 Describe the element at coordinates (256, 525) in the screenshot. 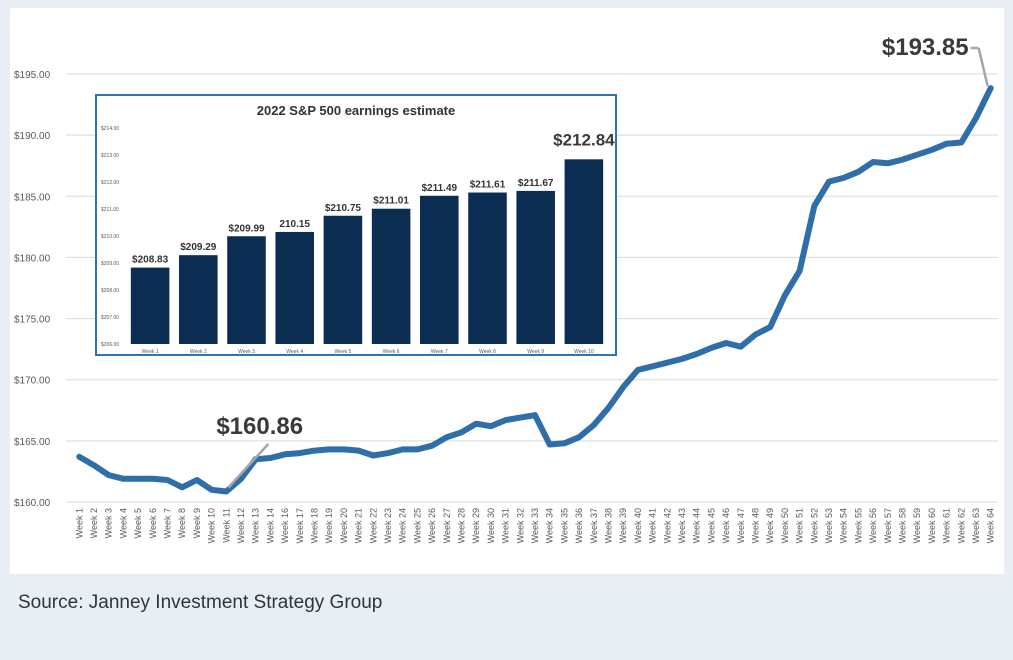

I see `x-tick-label: Week 13` at that location.